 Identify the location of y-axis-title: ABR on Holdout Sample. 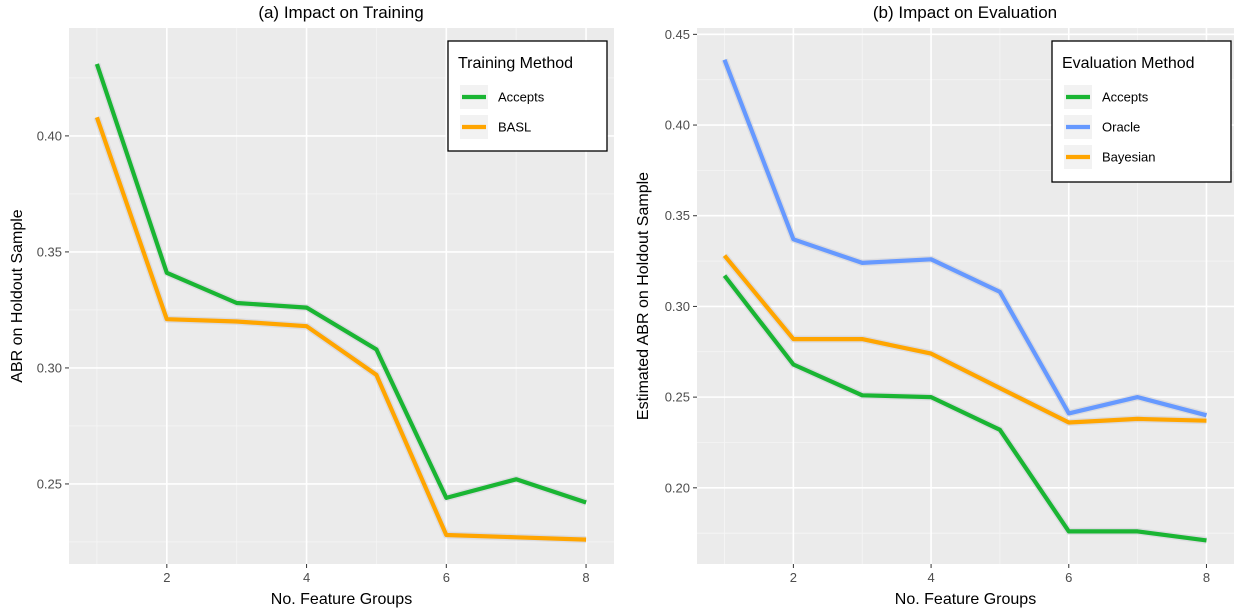
(17, 296).